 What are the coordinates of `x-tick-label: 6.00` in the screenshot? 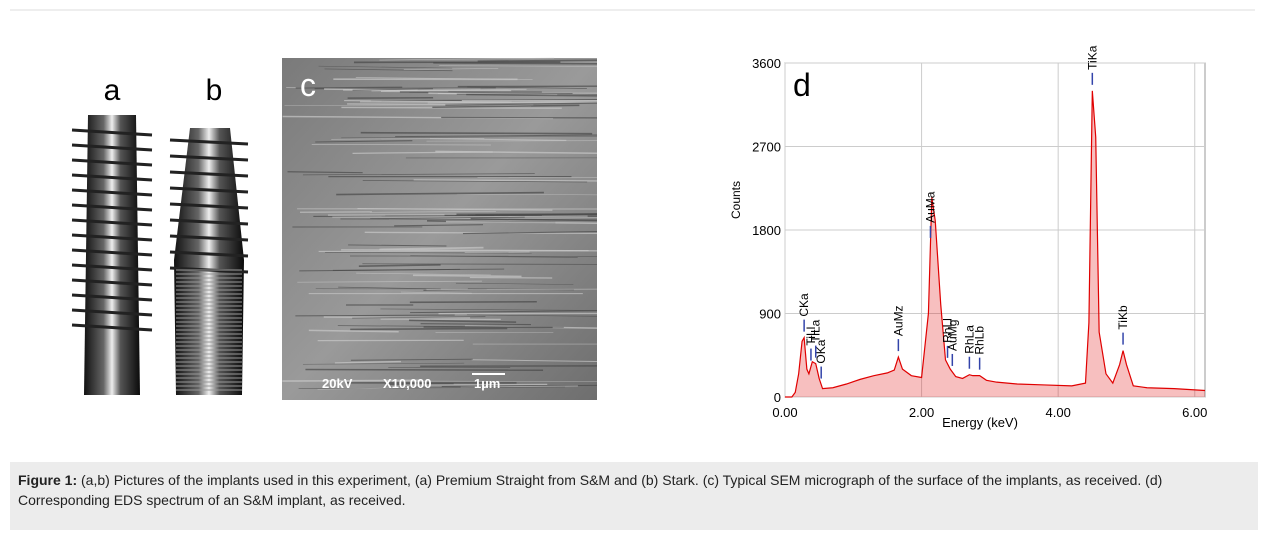 It's located at (1194, 412).